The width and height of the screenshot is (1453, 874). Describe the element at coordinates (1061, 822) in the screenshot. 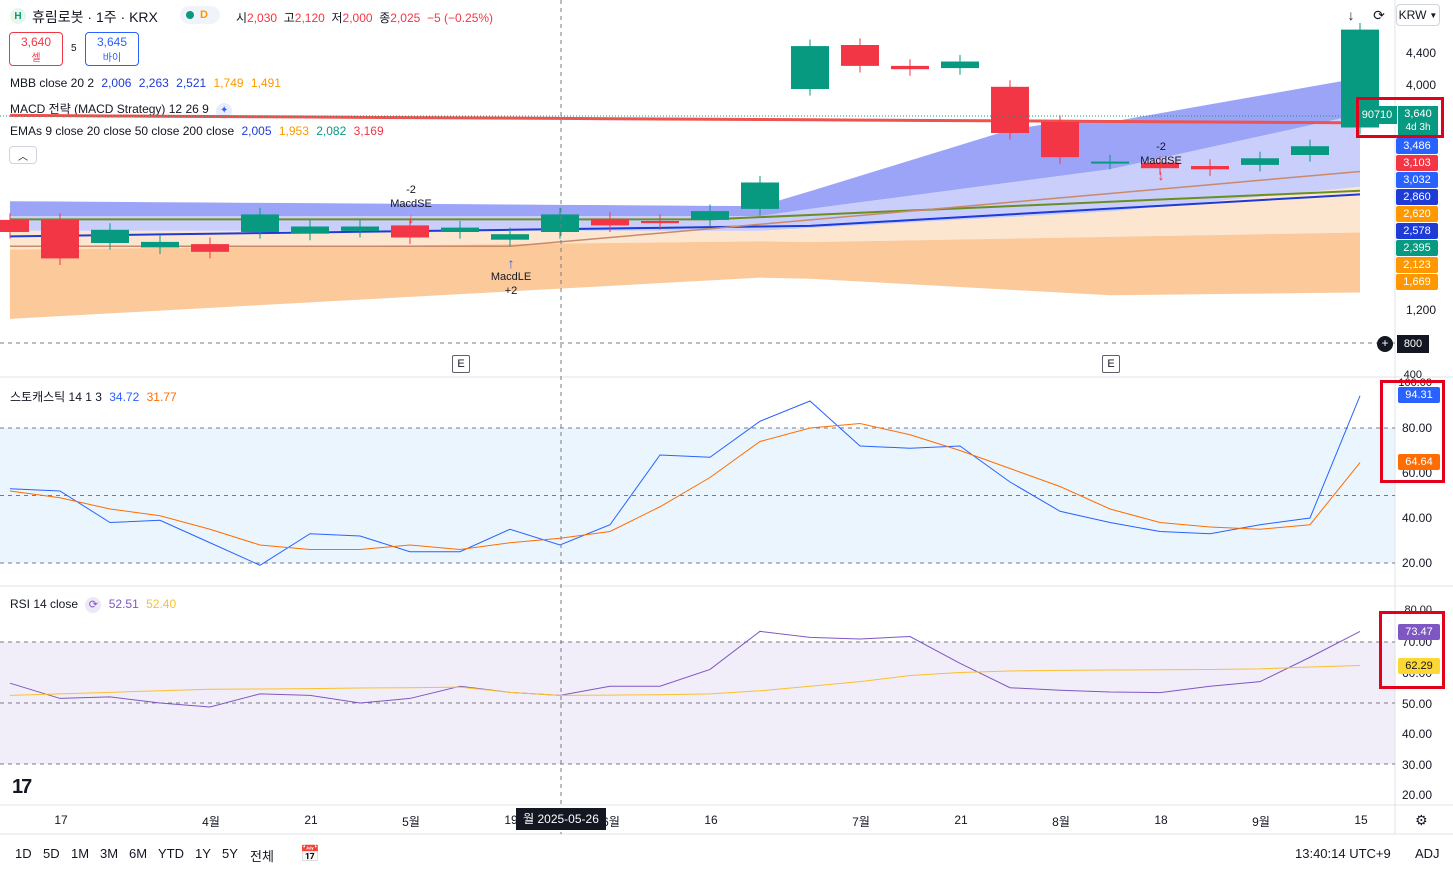

I see `x-axis-label: 8월` at that location.